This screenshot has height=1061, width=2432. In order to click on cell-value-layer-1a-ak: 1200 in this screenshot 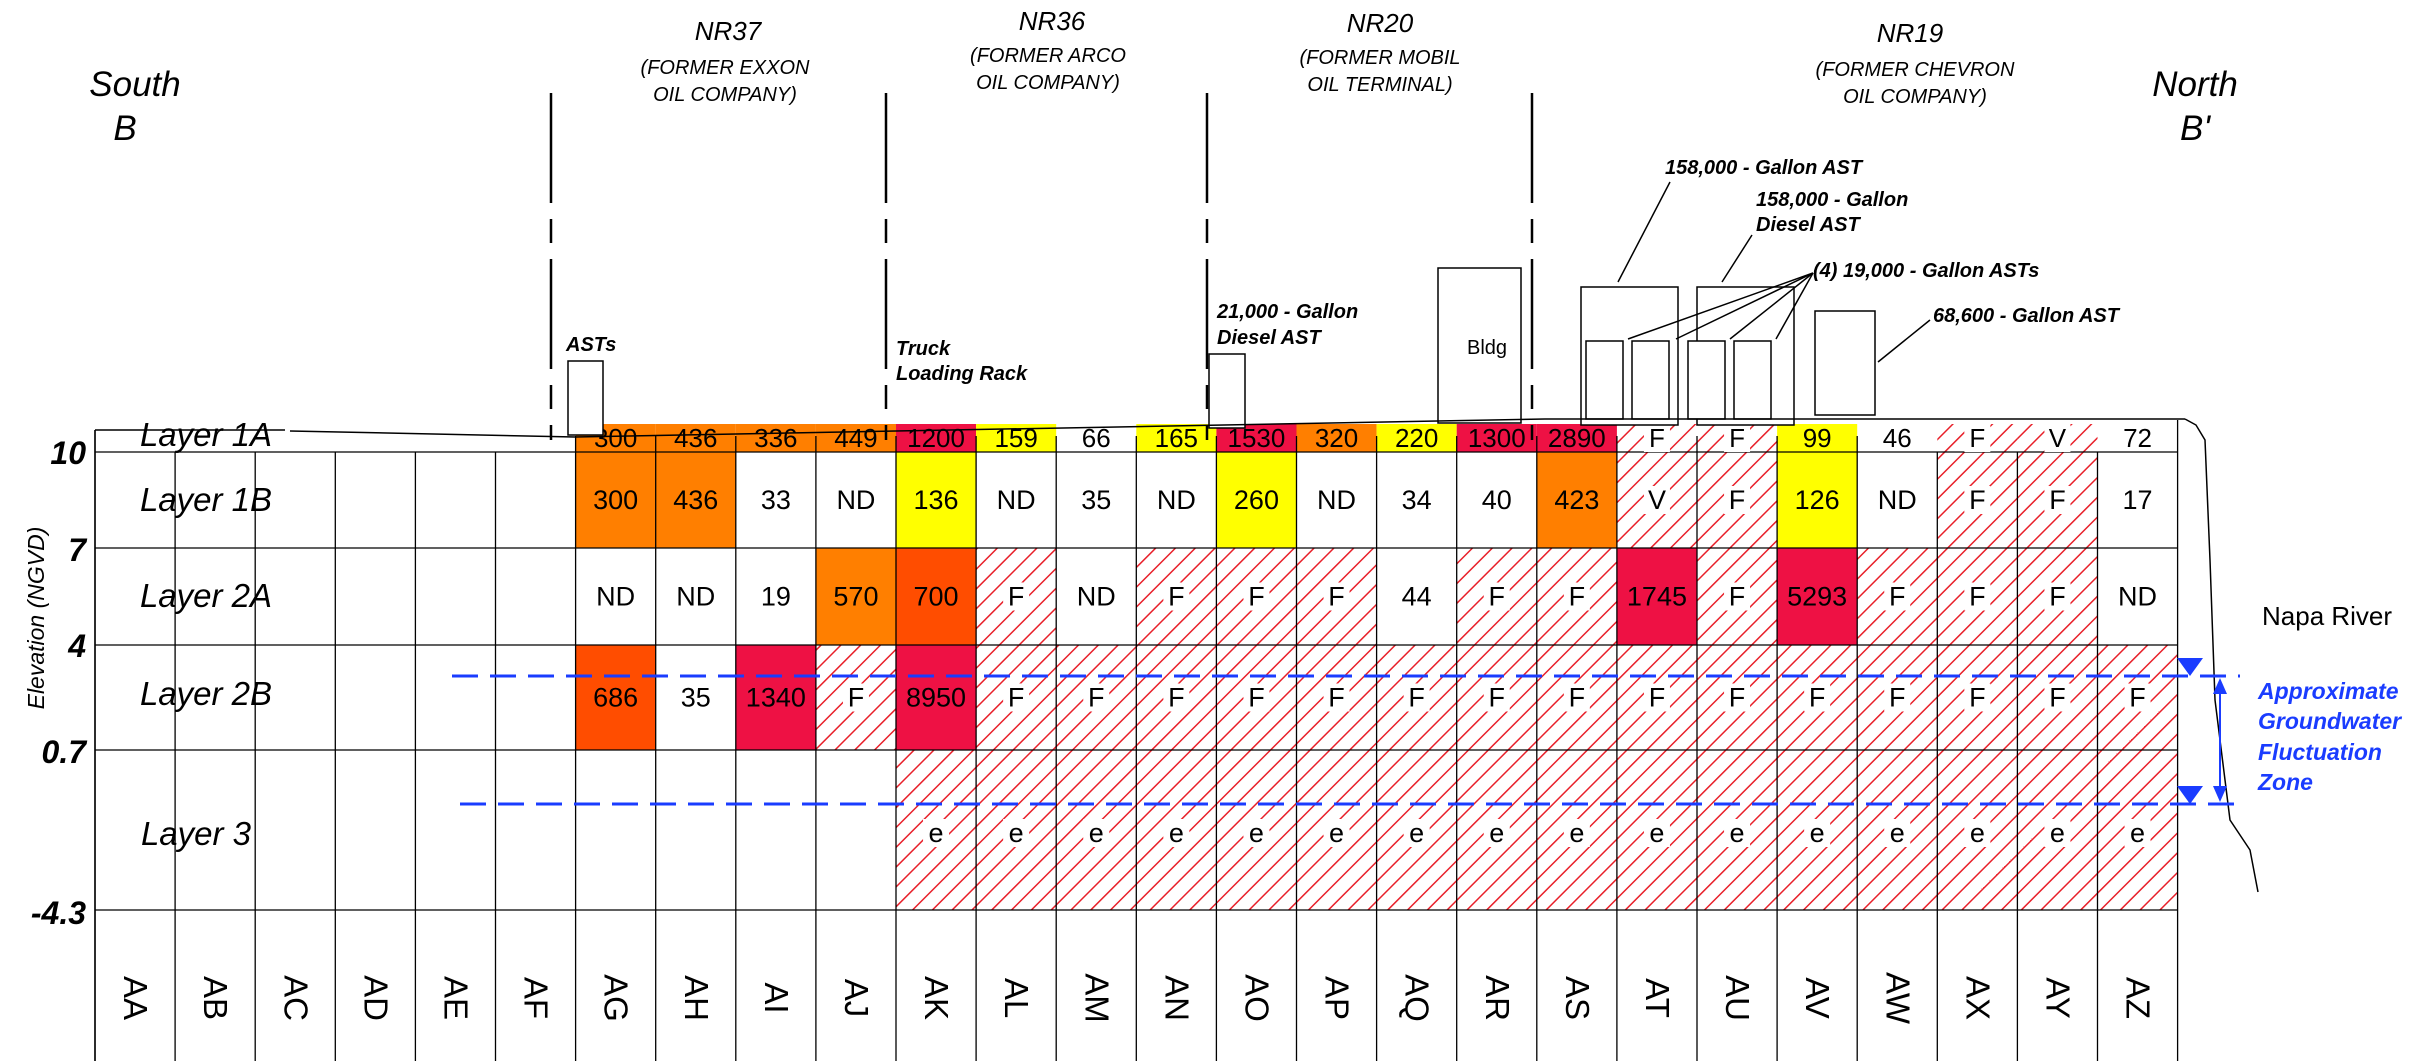, I will do `click(936, 438)`.